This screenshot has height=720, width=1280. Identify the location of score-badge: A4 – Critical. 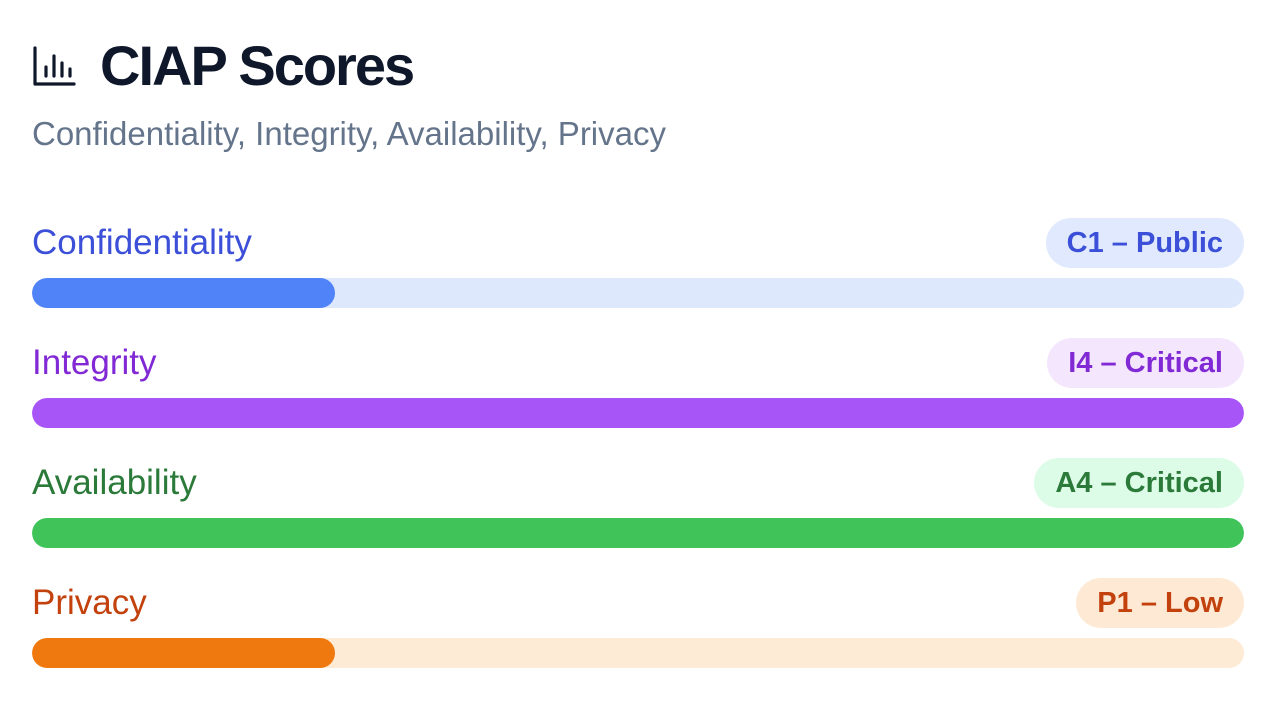
(1139, 483).